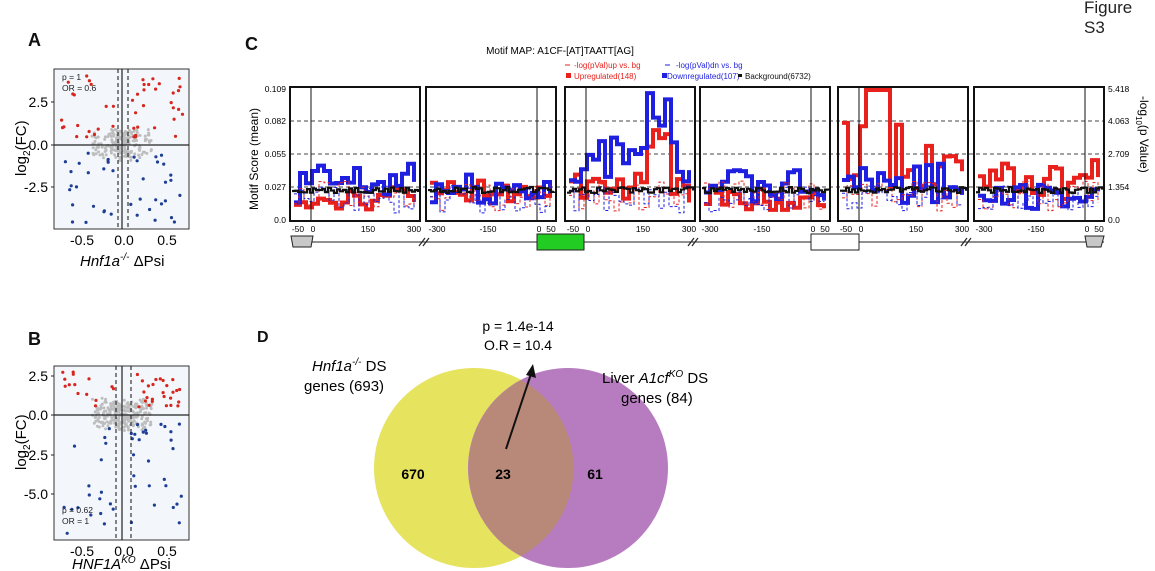 The image size is (1155, 571). I want to click on ytick-right: 5.418, so click(1119, 89).